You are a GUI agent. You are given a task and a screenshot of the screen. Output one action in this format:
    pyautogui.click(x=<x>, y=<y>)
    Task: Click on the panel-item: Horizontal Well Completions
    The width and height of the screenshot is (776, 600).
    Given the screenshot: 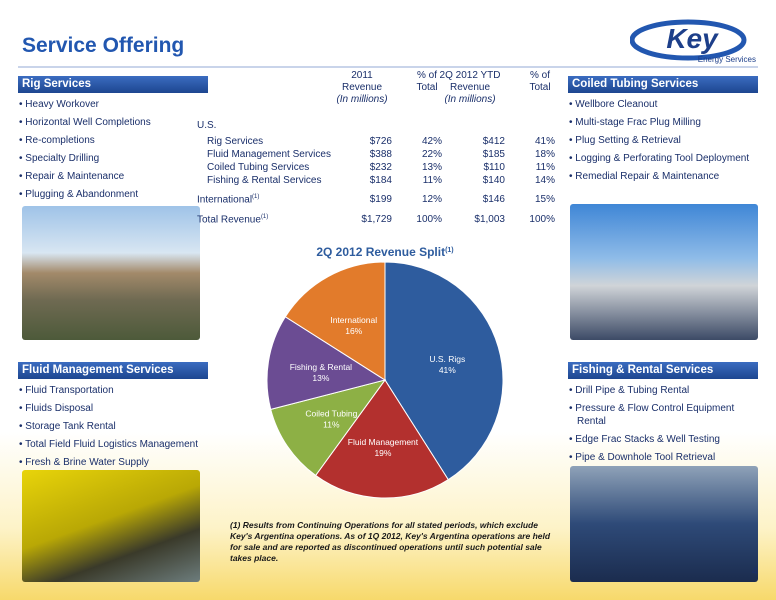 What is the action you would take?
    pyautogui.click(x=113, y=122)
    